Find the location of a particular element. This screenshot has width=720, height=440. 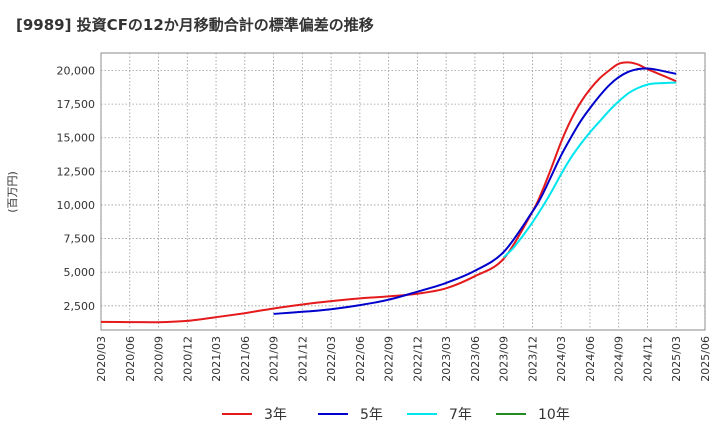

y-tick-label: 12,500 is located at coordinates (76, 171).